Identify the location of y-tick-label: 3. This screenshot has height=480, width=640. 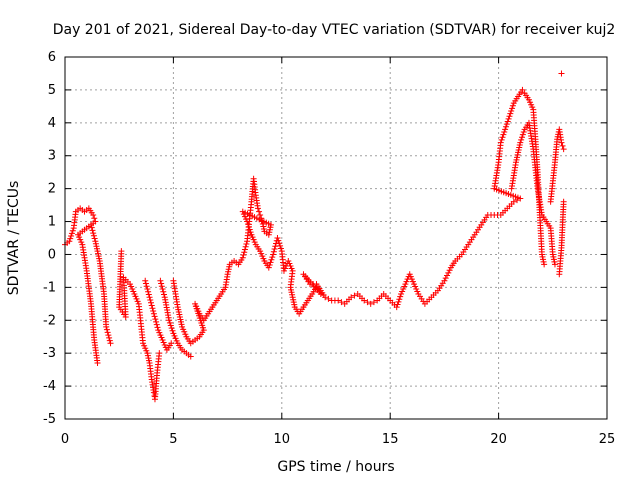
(52, 156).